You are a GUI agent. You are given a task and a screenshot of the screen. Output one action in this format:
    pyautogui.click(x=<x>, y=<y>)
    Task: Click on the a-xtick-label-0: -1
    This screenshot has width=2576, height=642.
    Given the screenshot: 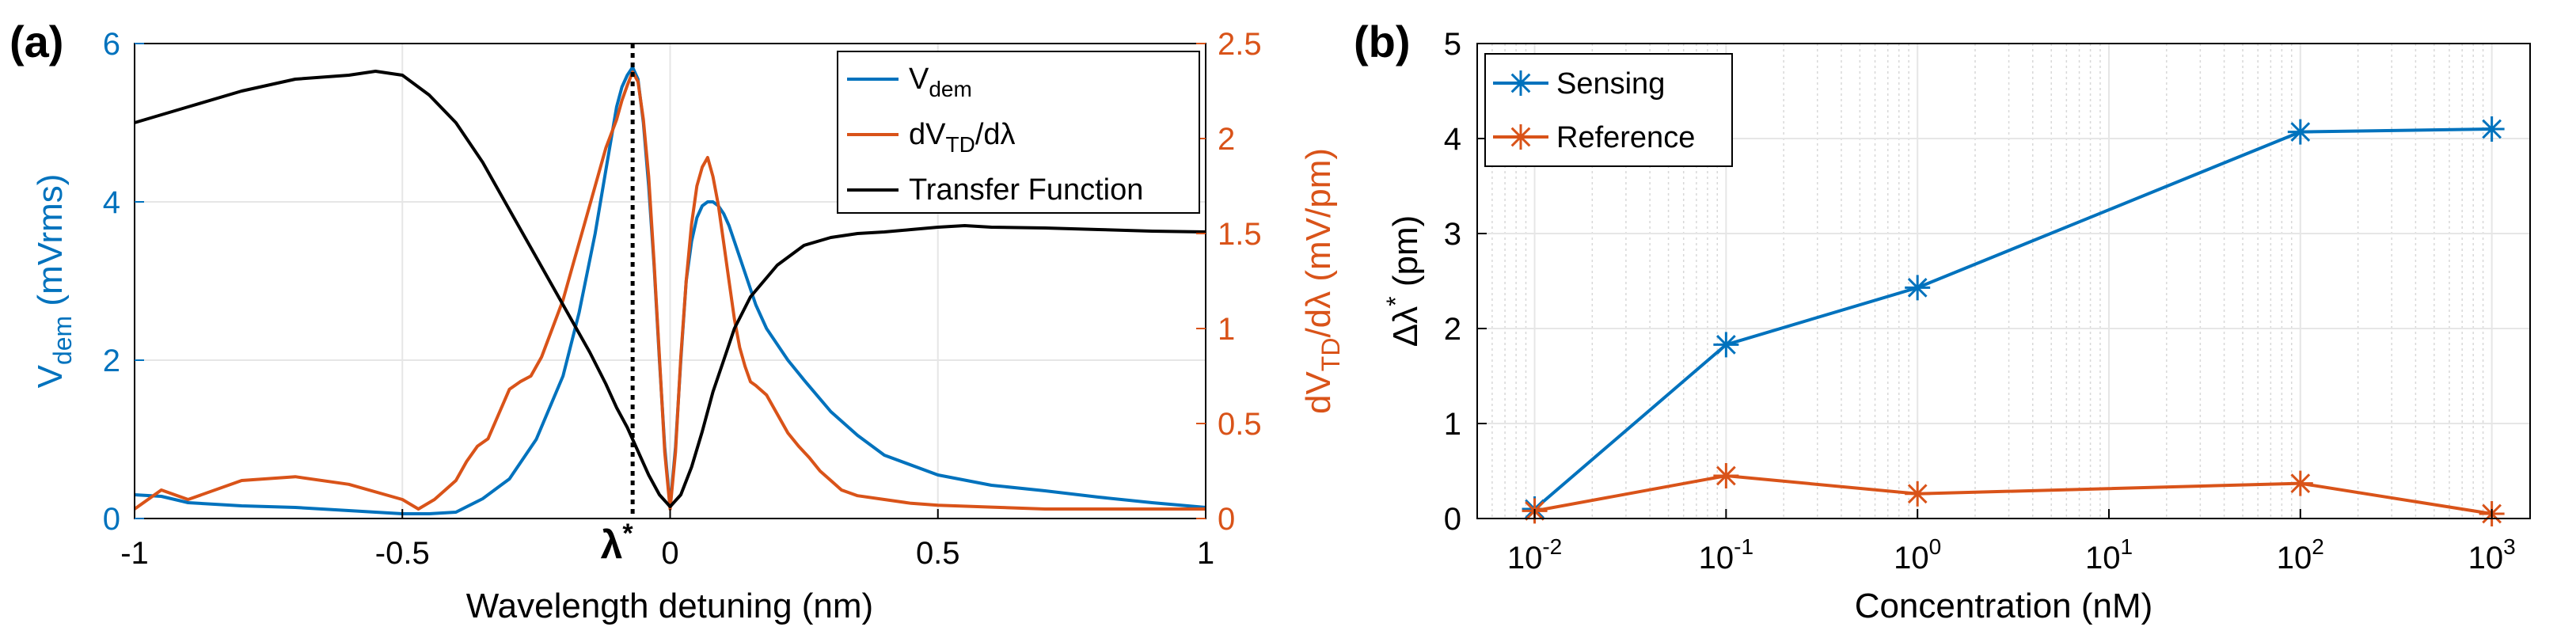 What is the action you would take?
    pyautogui.click(x=134, y=554)
    